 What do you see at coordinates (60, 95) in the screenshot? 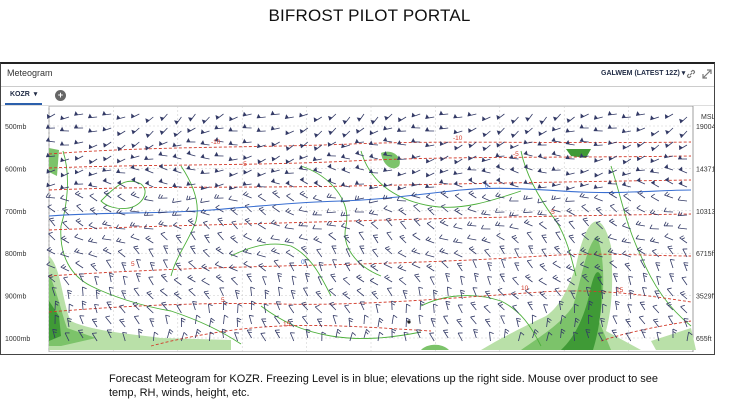
I see `plus-circle-icon: +` at bounding box center [60, 95].